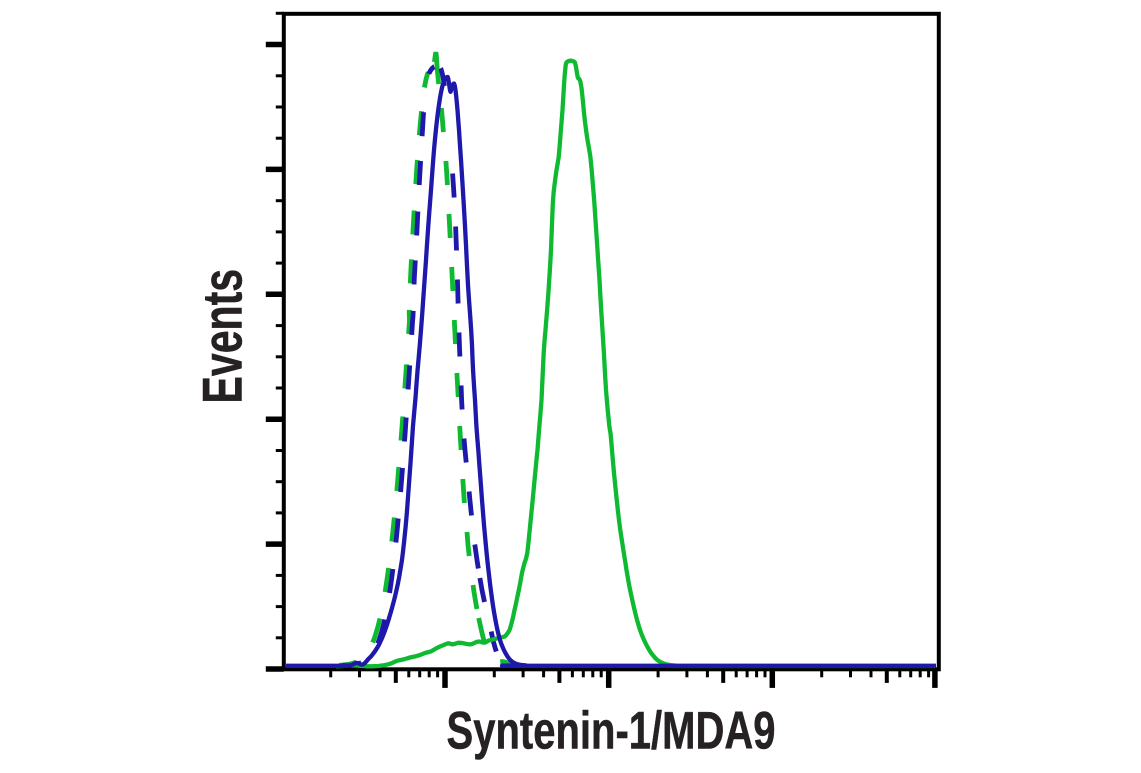 The height and width of the screenshot is (773, 1141). What do you see at coordinates (611, 730) in the screenshot?
I see `svg-text: Syntenin-1/MDA9` at bounding box center [611, 730].